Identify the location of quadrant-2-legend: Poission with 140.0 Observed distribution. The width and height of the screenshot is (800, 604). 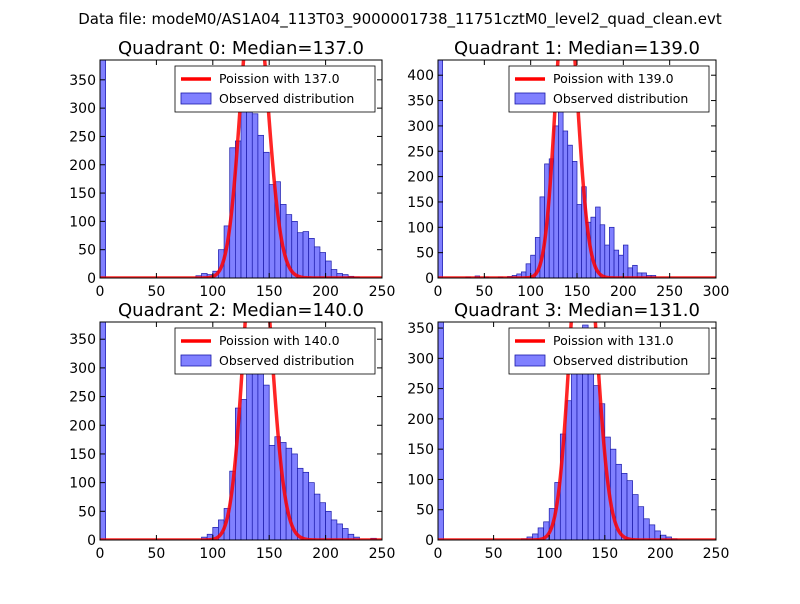
(275, 351).